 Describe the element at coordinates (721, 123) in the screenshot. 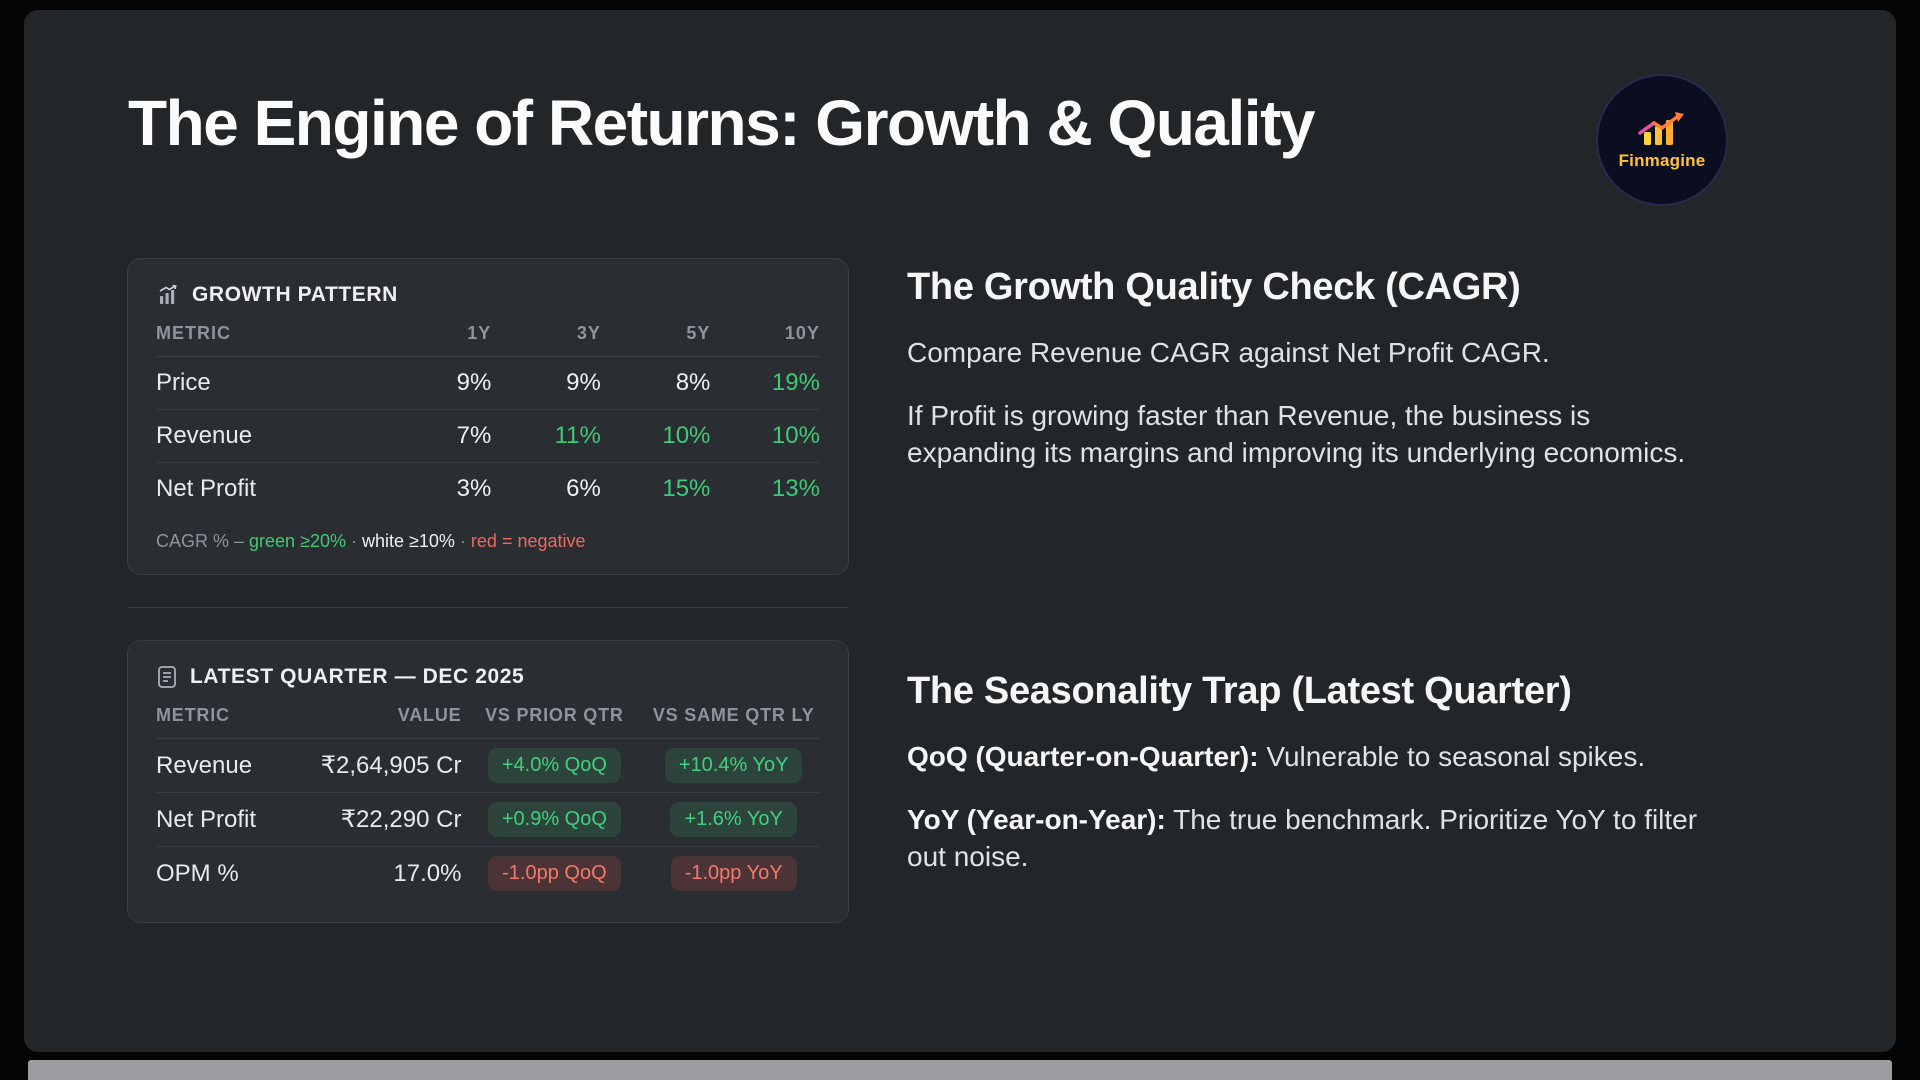

I see `page-title: The Engine of Returns: Growth & Quality` at that location.